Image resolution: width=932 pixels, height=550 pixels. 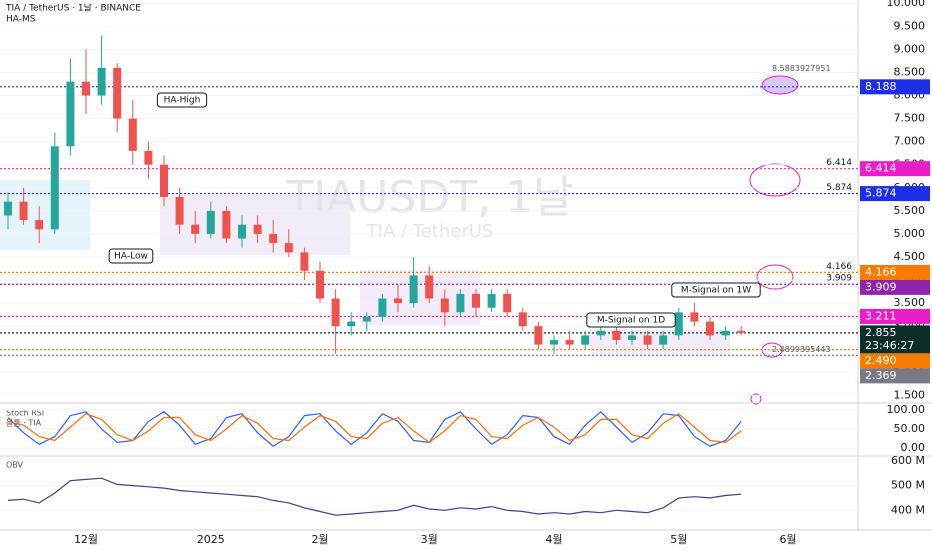 I want to click on level-inline-label: 4.166, so click(x=839, y=267).